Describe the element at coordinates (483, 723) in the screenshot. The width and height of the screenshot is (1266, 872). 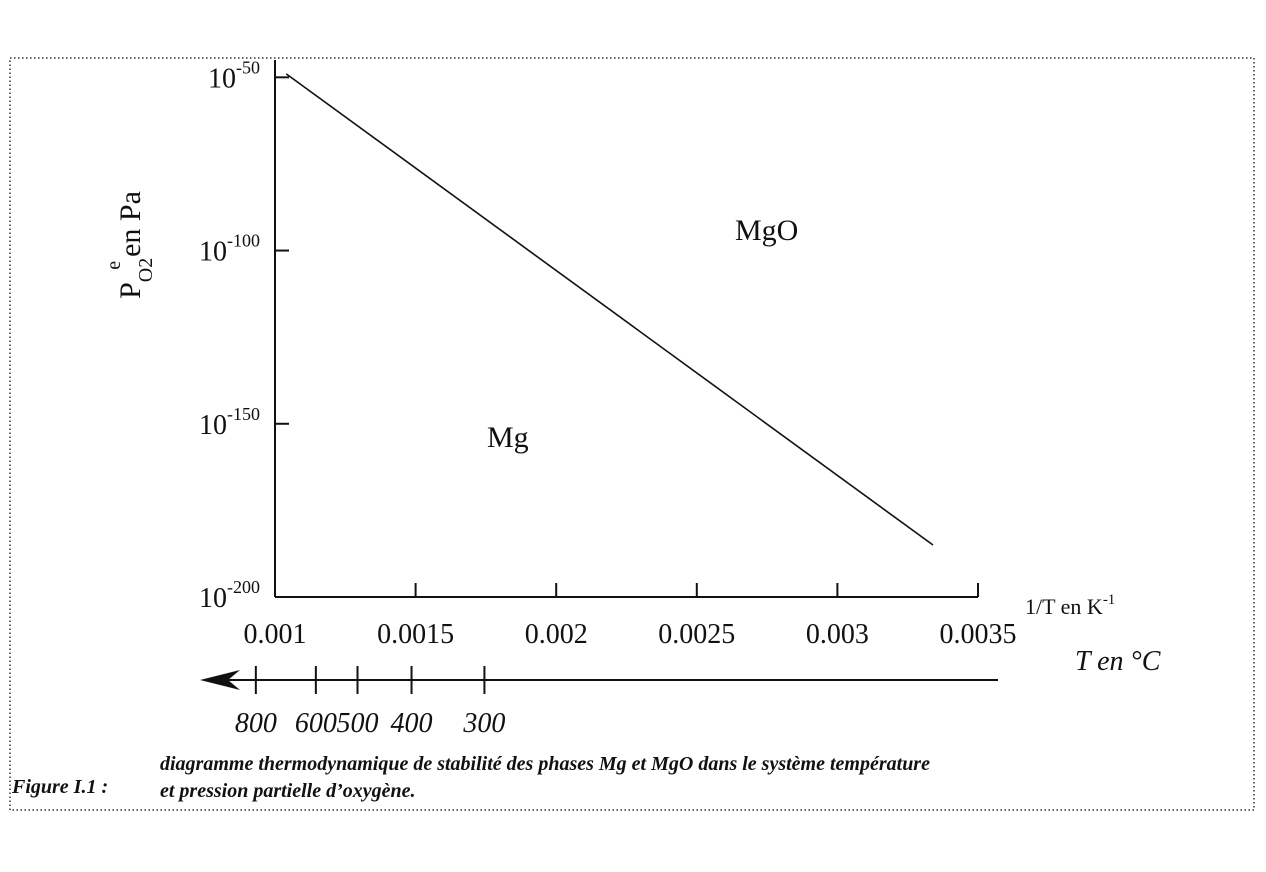
I see `t-tick-label: 300` at that location.